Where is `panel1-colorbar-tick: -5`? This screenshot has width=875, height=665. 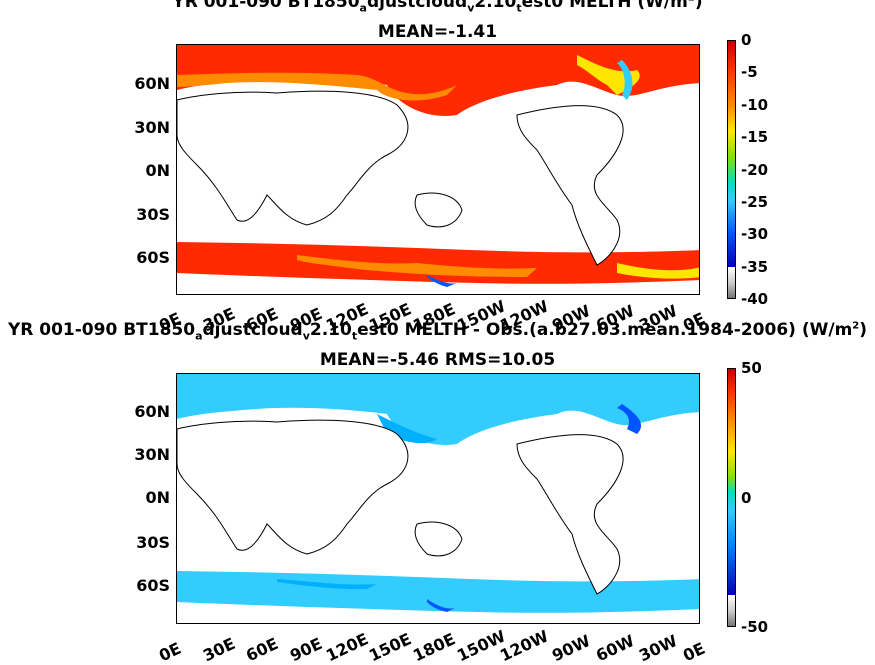
panel1-colorbar-tick: -5 is located at coordinates (749, 72).